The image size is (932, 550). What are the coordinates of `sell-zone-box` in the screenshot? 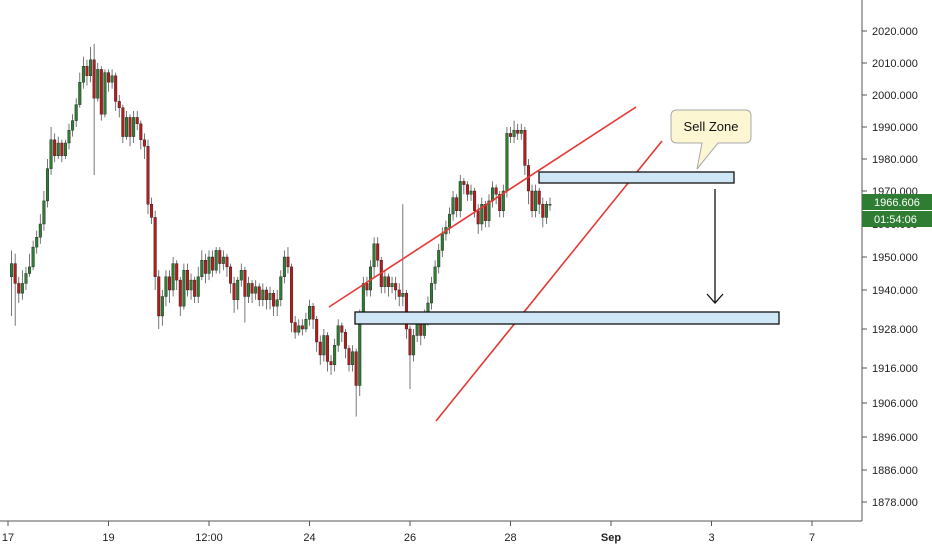 It's located at (636, 177).